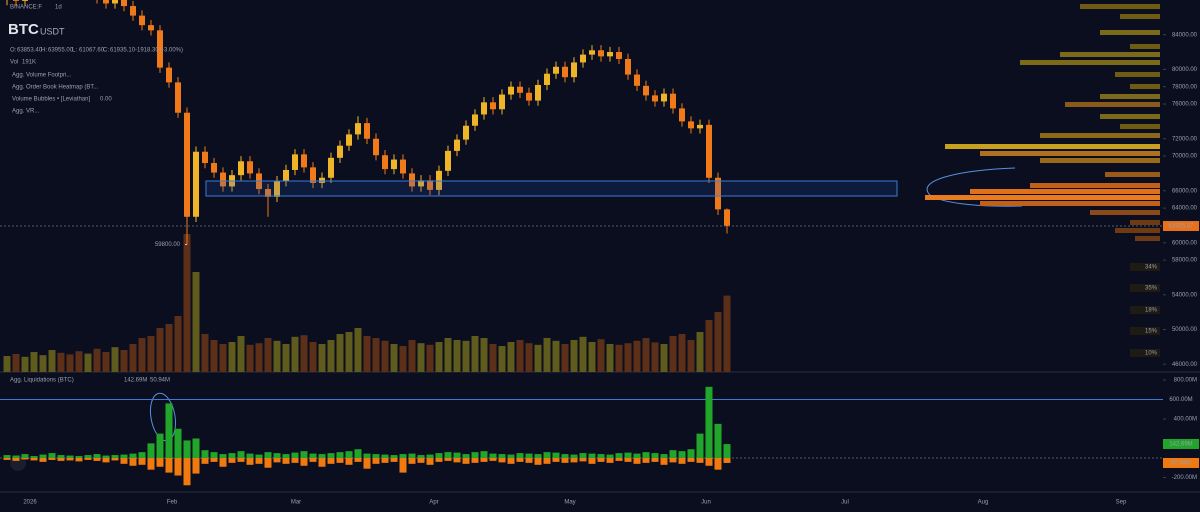  I want to click on exchange: BINANCE:F, so click(26, 8).